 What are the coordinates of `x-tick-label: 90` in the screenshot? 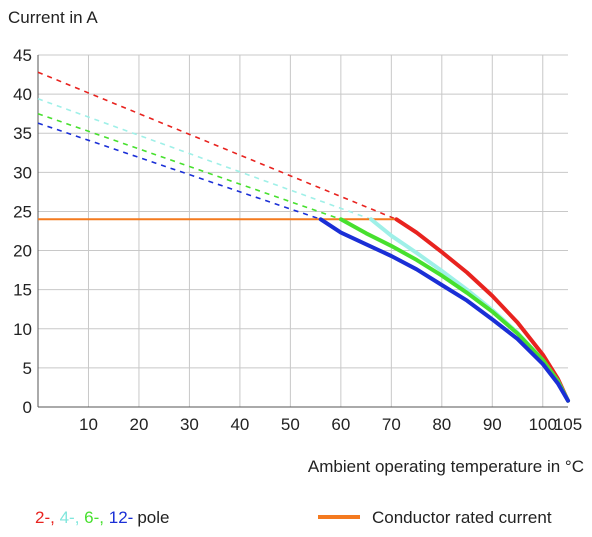 It's located at (492, 424).